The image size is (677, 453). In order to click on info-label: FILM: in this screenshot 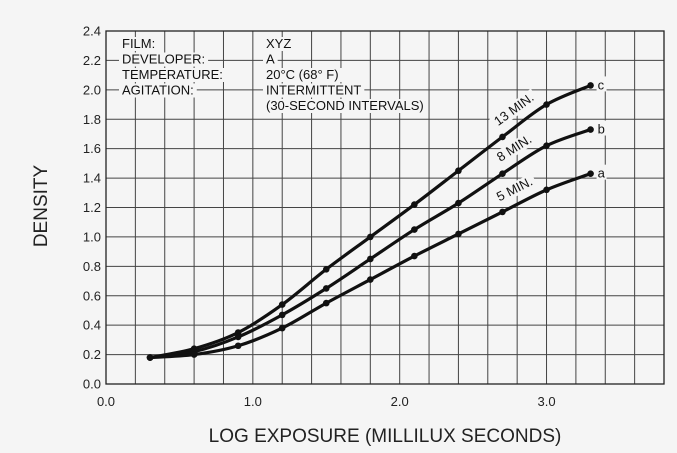, I will do `click(138, 43)`.